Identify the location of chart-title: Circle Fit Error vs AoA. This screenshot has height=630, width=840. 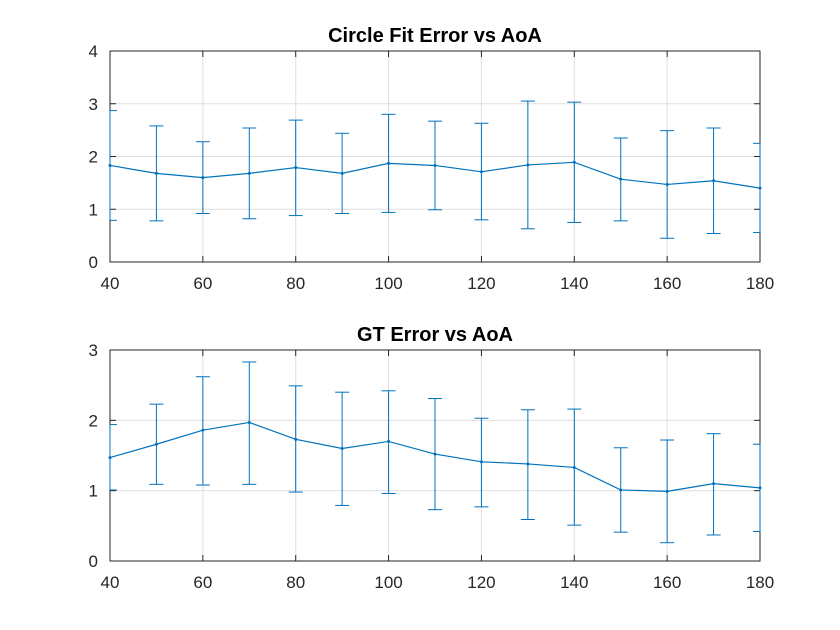
(435, 36).